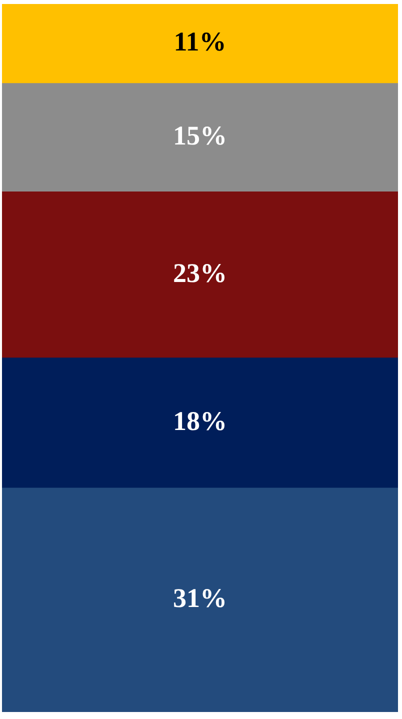 The height and width of the screenshot is (719, 402). What do you see at coordinates (200, 273) in the screenshot?
I see `data-label: 23%` at bounding box center [200, 273].